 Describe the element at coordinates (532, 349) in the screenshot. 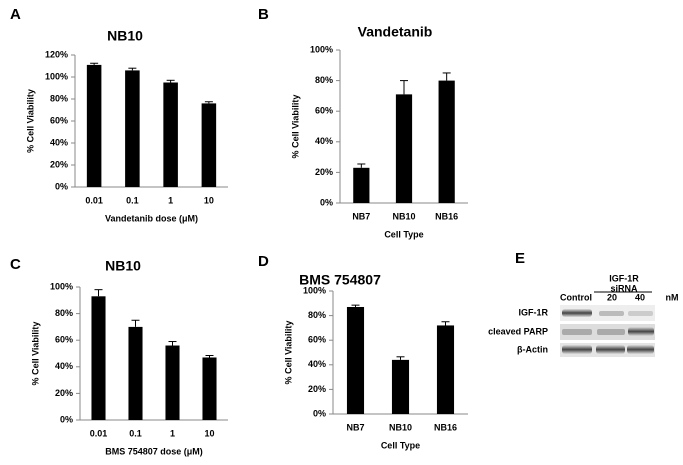

I see `row-label: β-Actin` at that location.